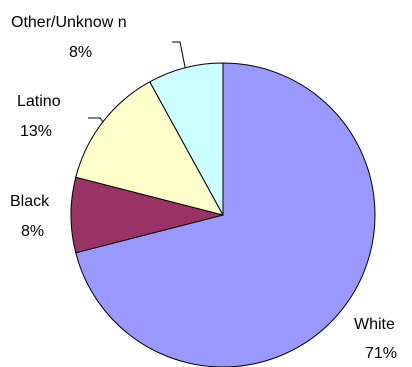 The height and width of the screenshot is (367, 412). Describe the element at coordinates (36, 131) in the screenshot. I see `label-latino-value: 13%` at that location.